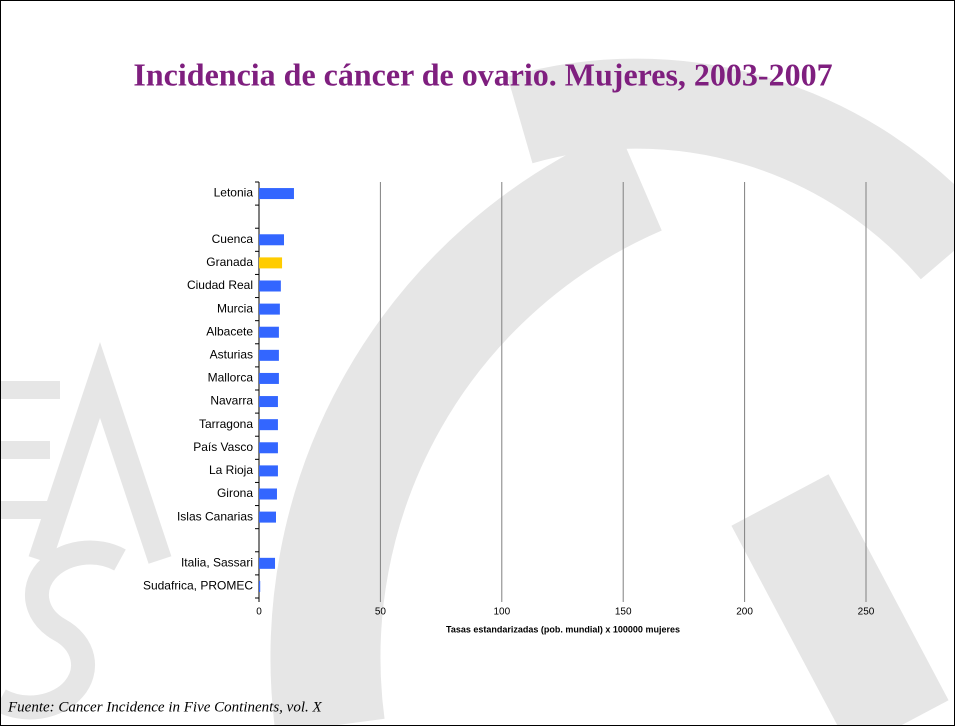  What do you see at coordinates (231, 378) in the screenshot?
I see `y-tick-label: Mallorca` at bounding box center [231, 378].